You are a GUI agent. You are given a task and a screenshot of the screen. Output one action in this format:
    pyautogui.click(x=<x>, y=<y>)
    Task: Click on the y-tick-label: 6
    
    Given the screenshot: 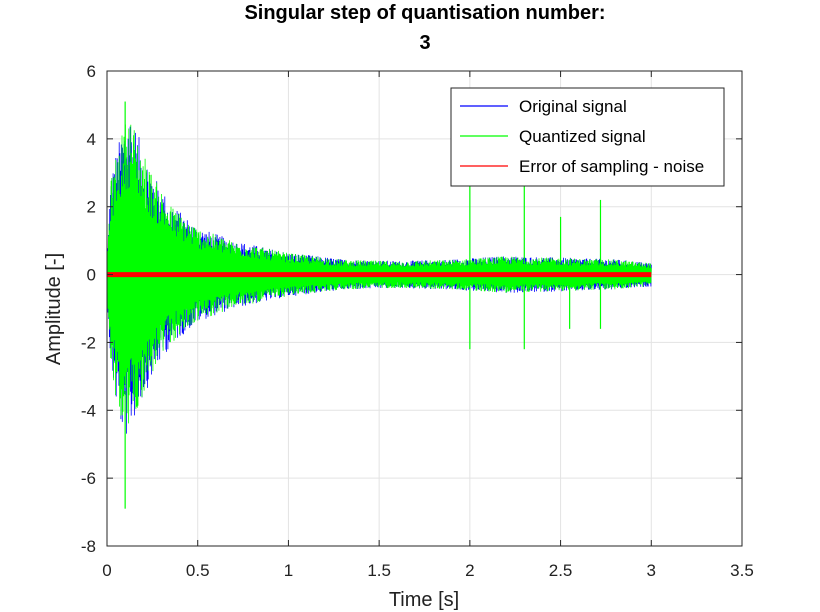 What is the action you would take?
    pyautogui.click(x=91, y=71)
    